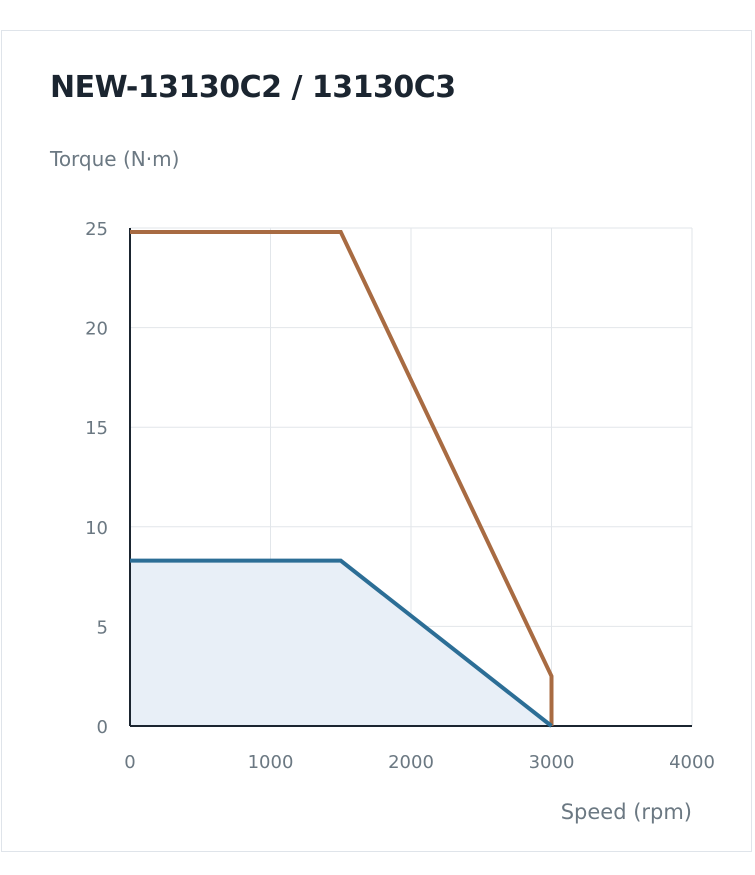 The image size is (755, 875). I want to click on x-tick-label: 4000, so click(692, 762).